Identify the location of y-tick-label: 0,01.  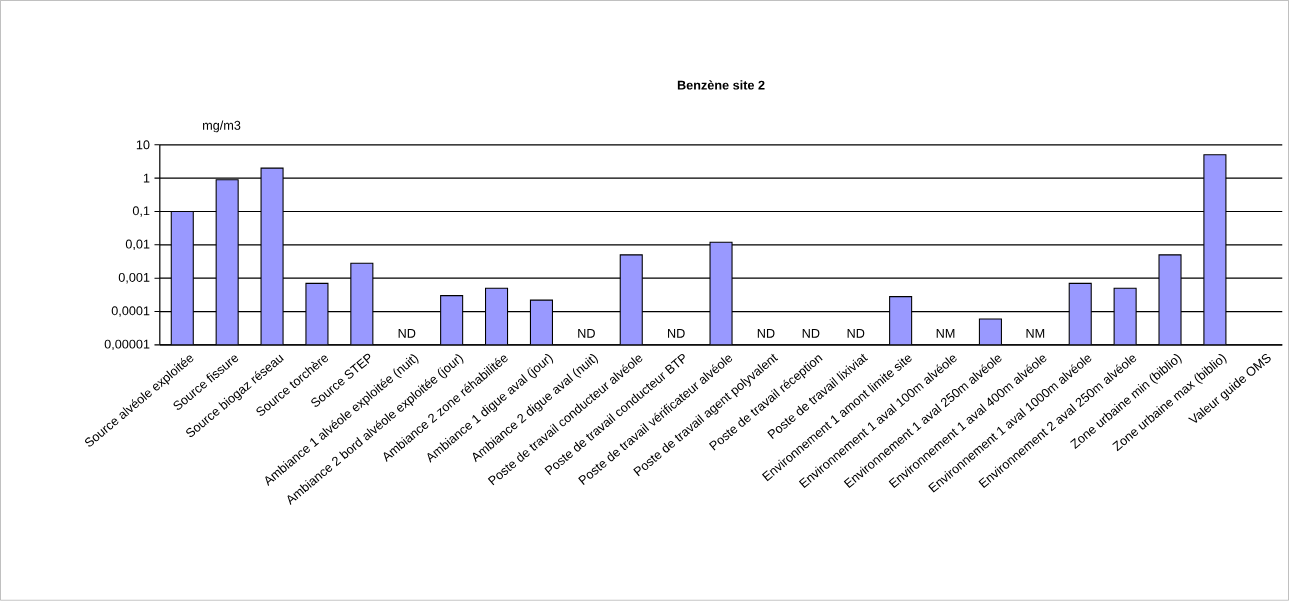
(137, 245).